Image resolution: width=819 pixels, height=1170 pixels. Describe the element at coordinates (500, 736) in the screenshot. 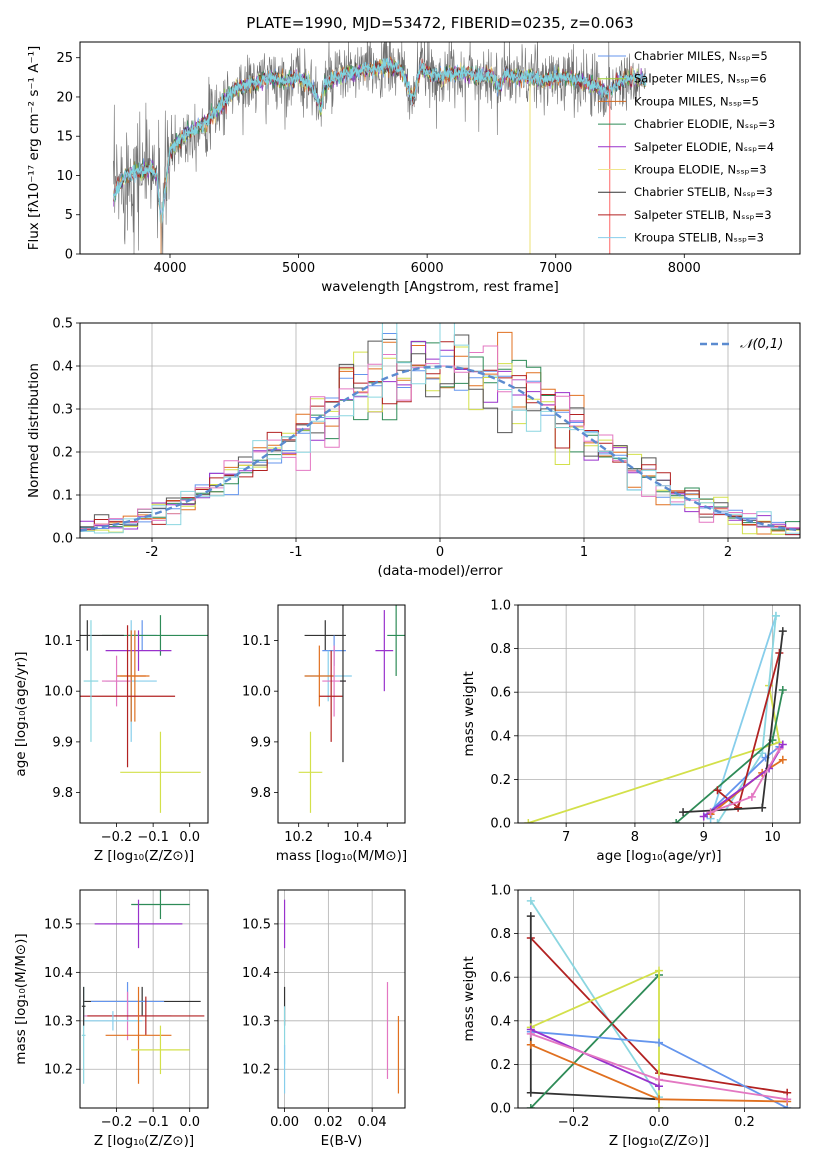

I see `y-tick-label: 0.4` at that location.